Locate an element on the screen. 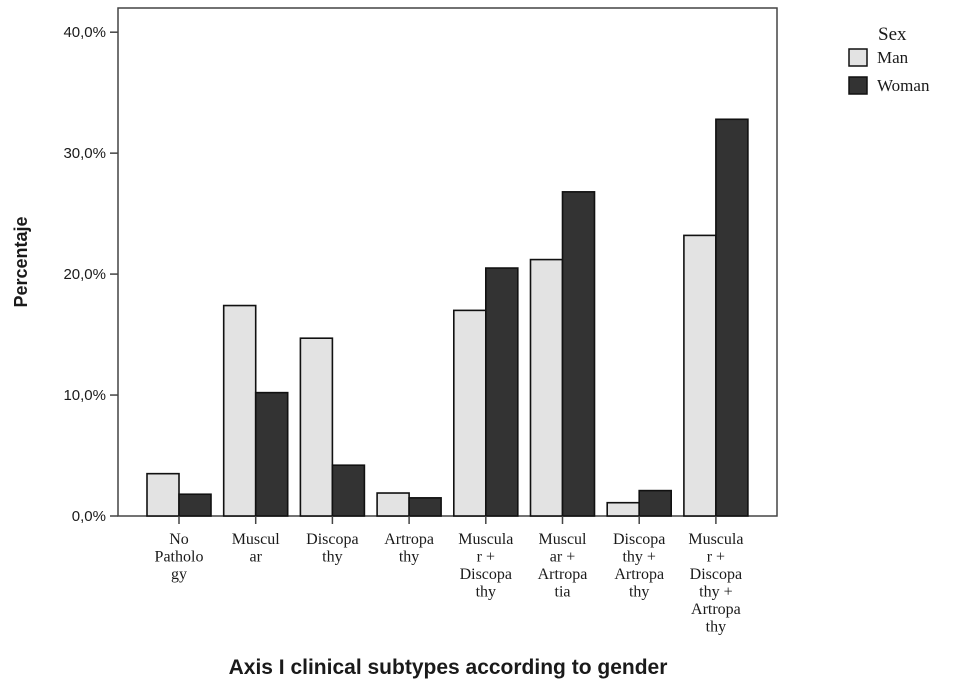 This screenshot has width=954, height=691. x-category-label: Discopa thy + Artropa thy is located at coordinates (639, 566).